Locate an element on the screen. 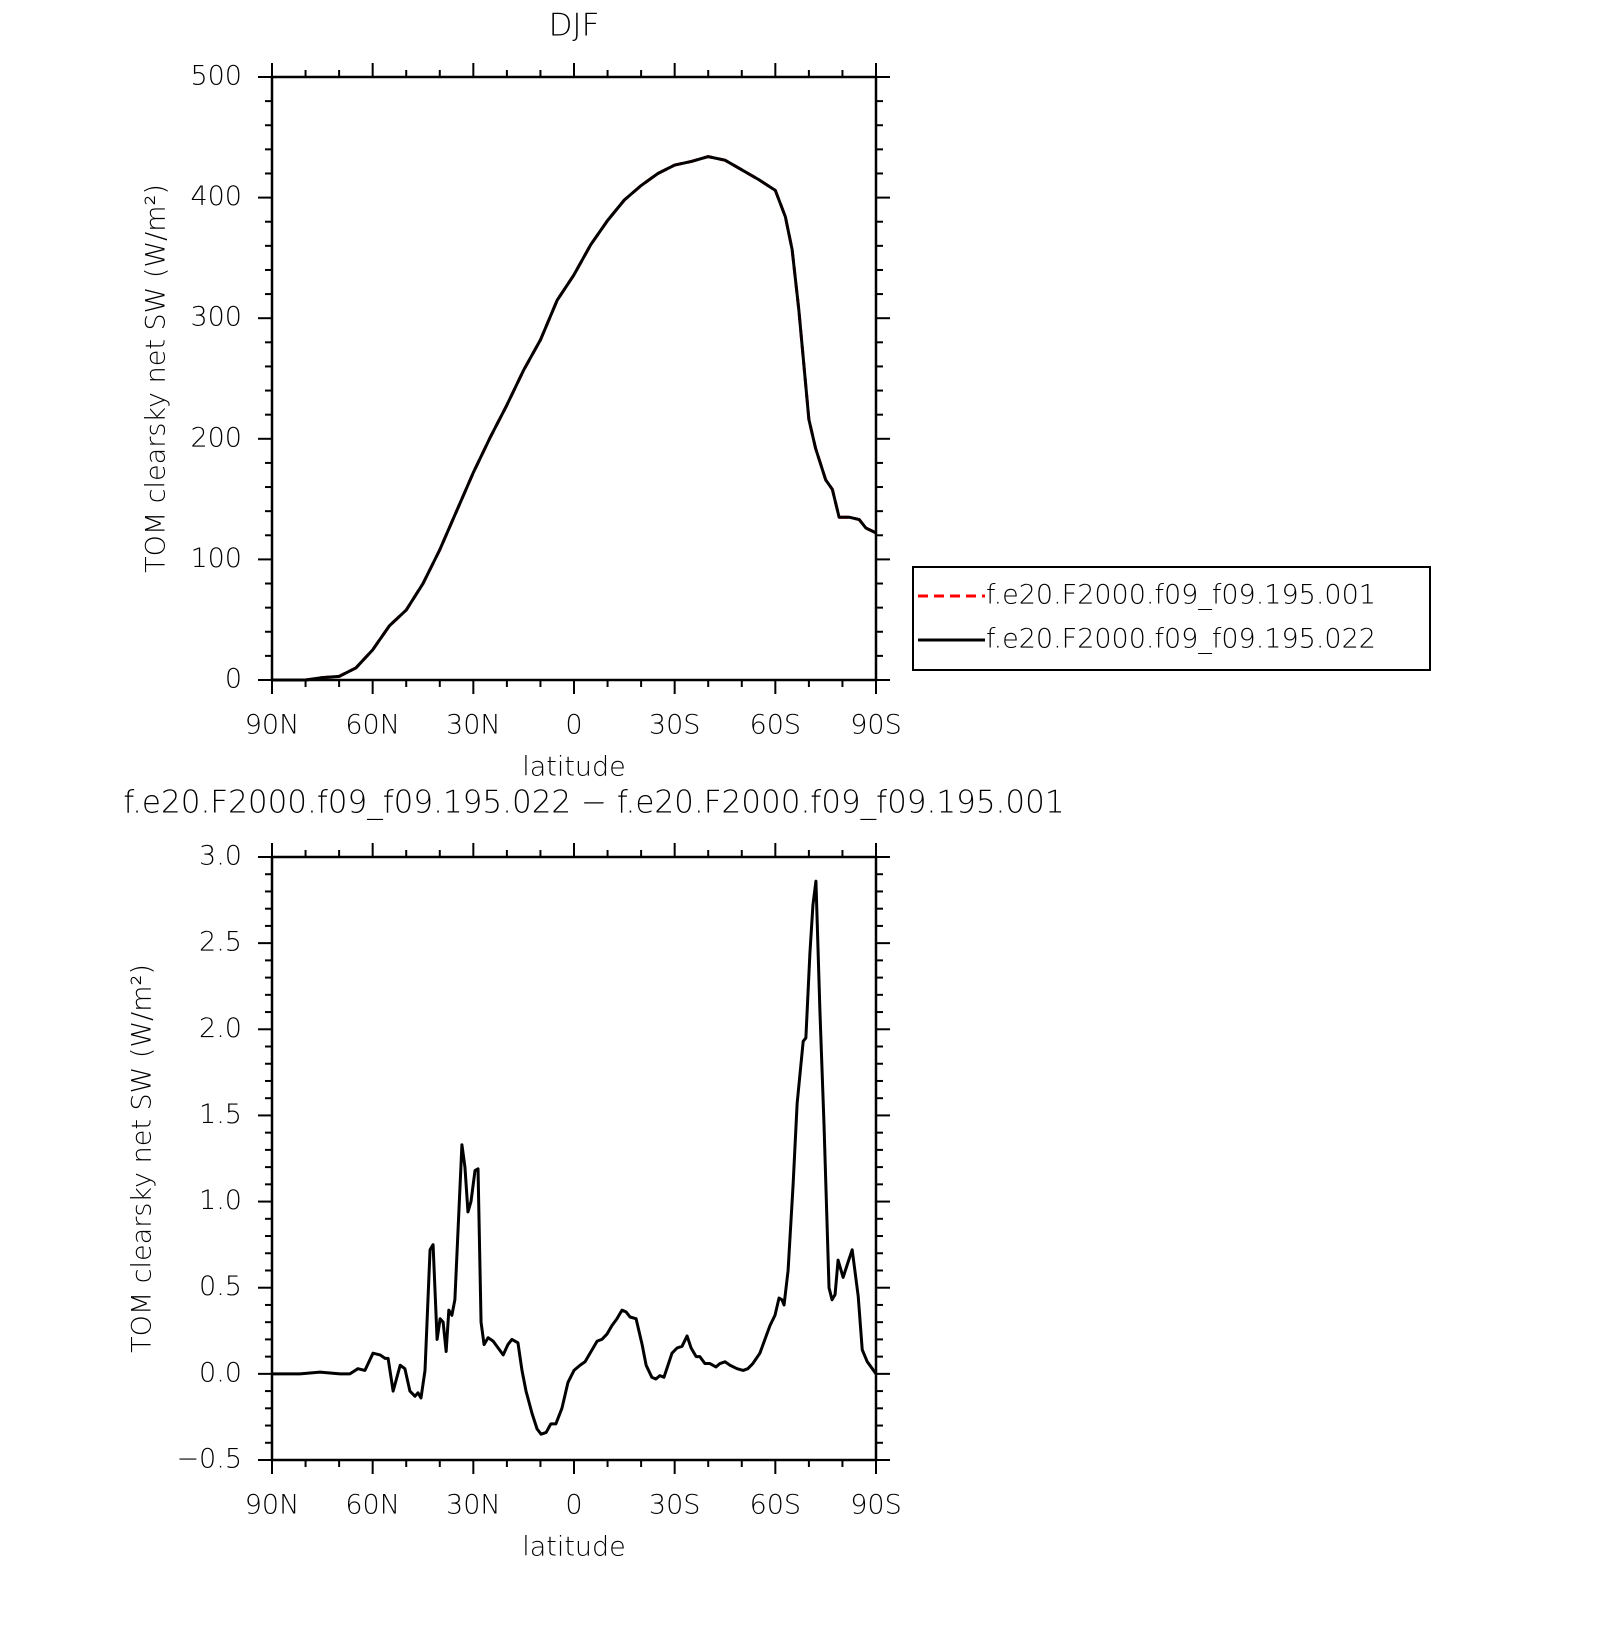  y-tick-label: 2.5 is located at coordinates (220, 942).